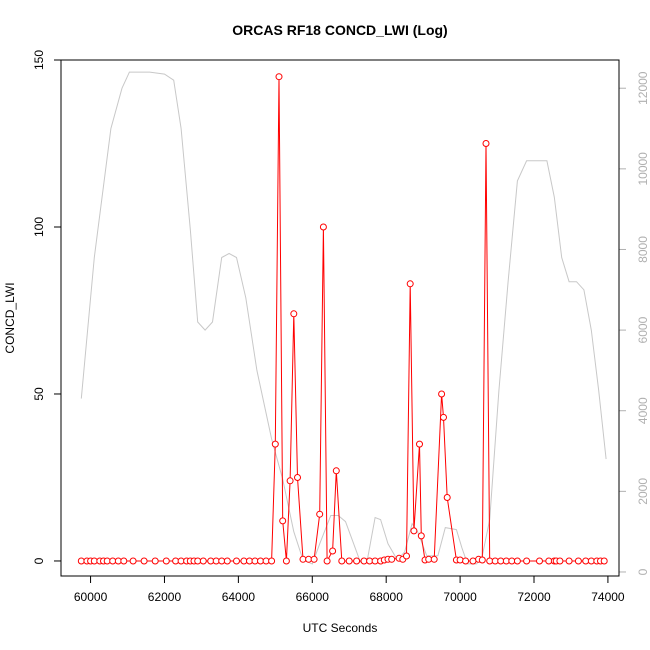 The image size is (650, 650). What do you see at coordinates (643, 491) in the screenshot?
I see `y2-tick-label: 2000` at bounding box center [643, 491].